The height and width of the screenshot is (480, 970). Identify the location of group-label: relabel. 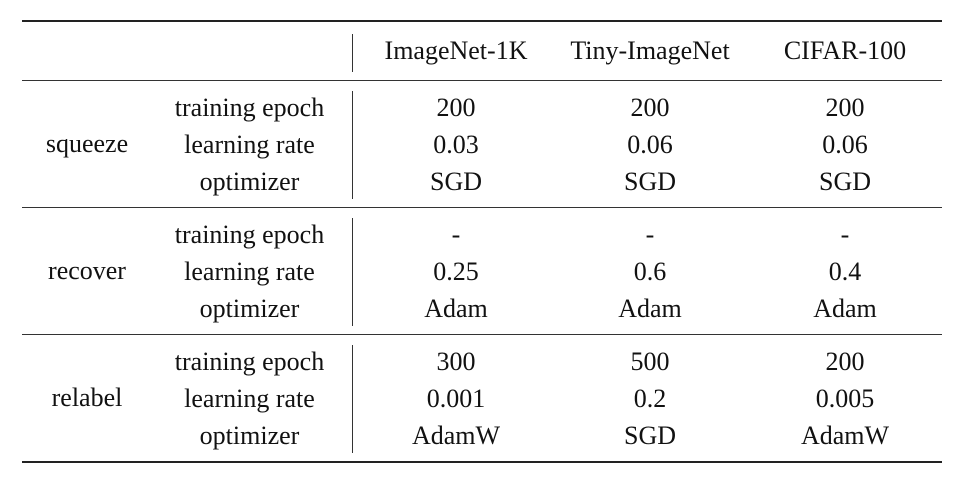
(87, 397).